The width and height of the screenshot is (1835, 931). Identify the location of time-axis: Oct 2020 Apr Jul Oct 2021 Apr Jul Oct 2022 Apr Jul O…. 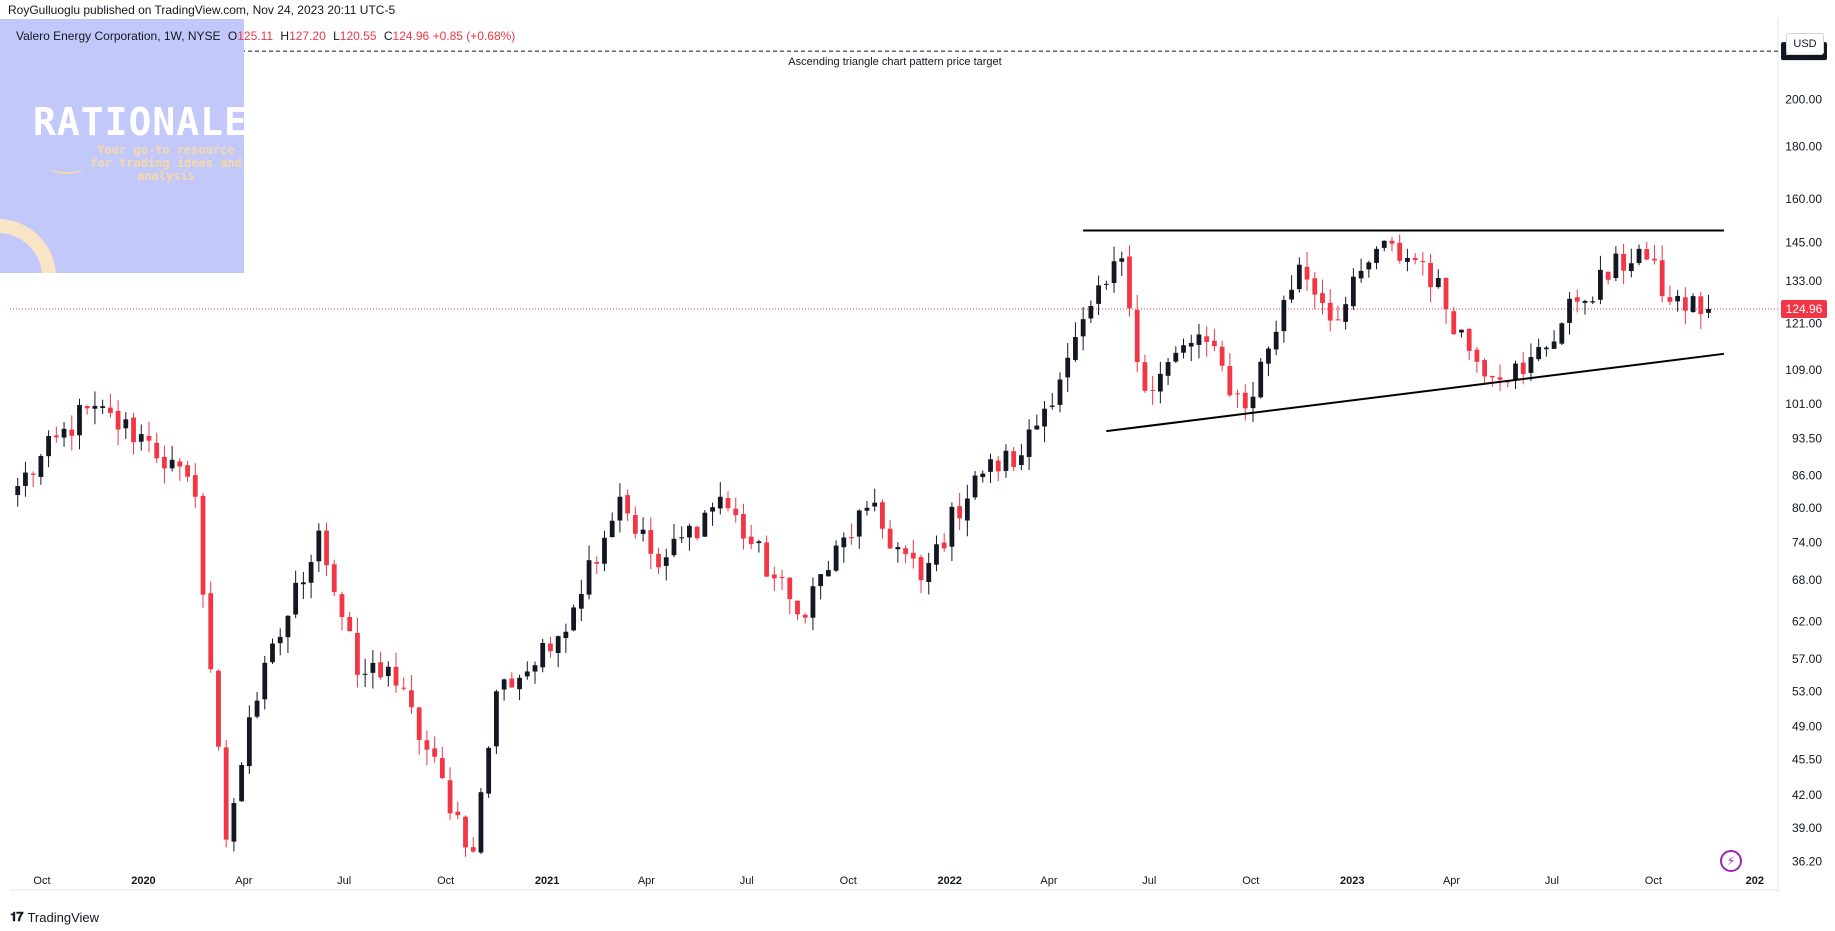
(898, 881).